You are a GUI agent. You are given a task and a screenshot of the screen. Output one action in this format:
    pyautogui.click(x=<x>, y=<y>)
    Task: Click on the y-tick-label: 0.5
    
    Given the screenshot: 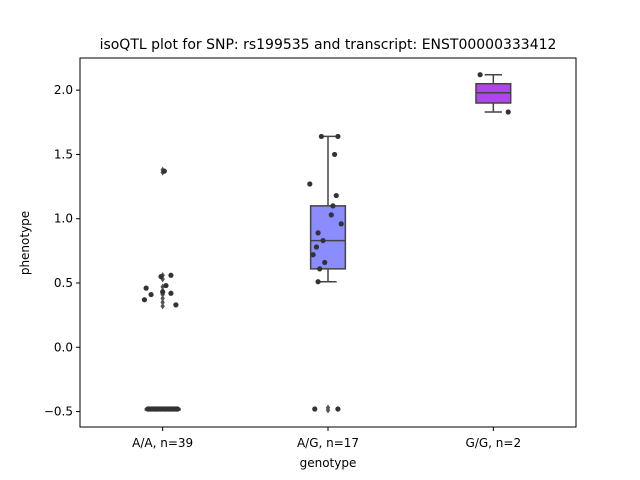 What is the action you would take?
    pyautogui.click(x=63, y=283)
    